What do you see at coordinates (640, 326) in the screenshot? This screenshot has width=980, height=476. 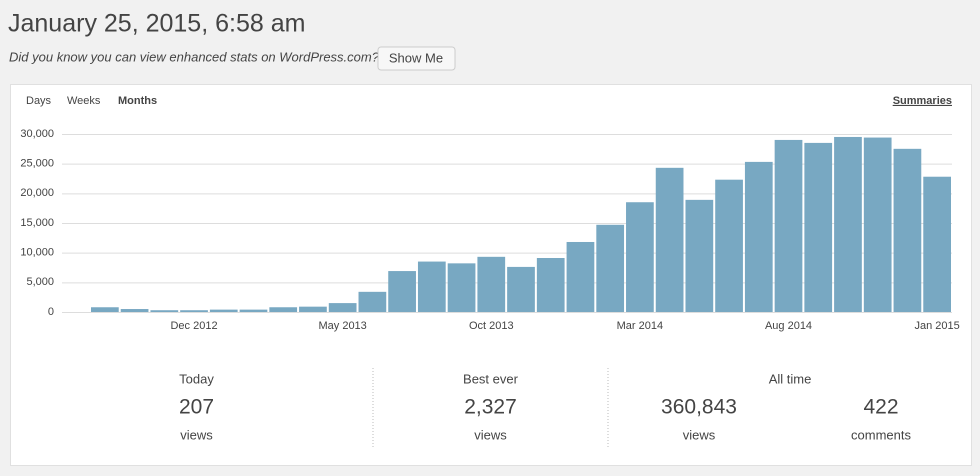 I see `x-tick-label: Mar 2014` at bounding box center [640, 326].